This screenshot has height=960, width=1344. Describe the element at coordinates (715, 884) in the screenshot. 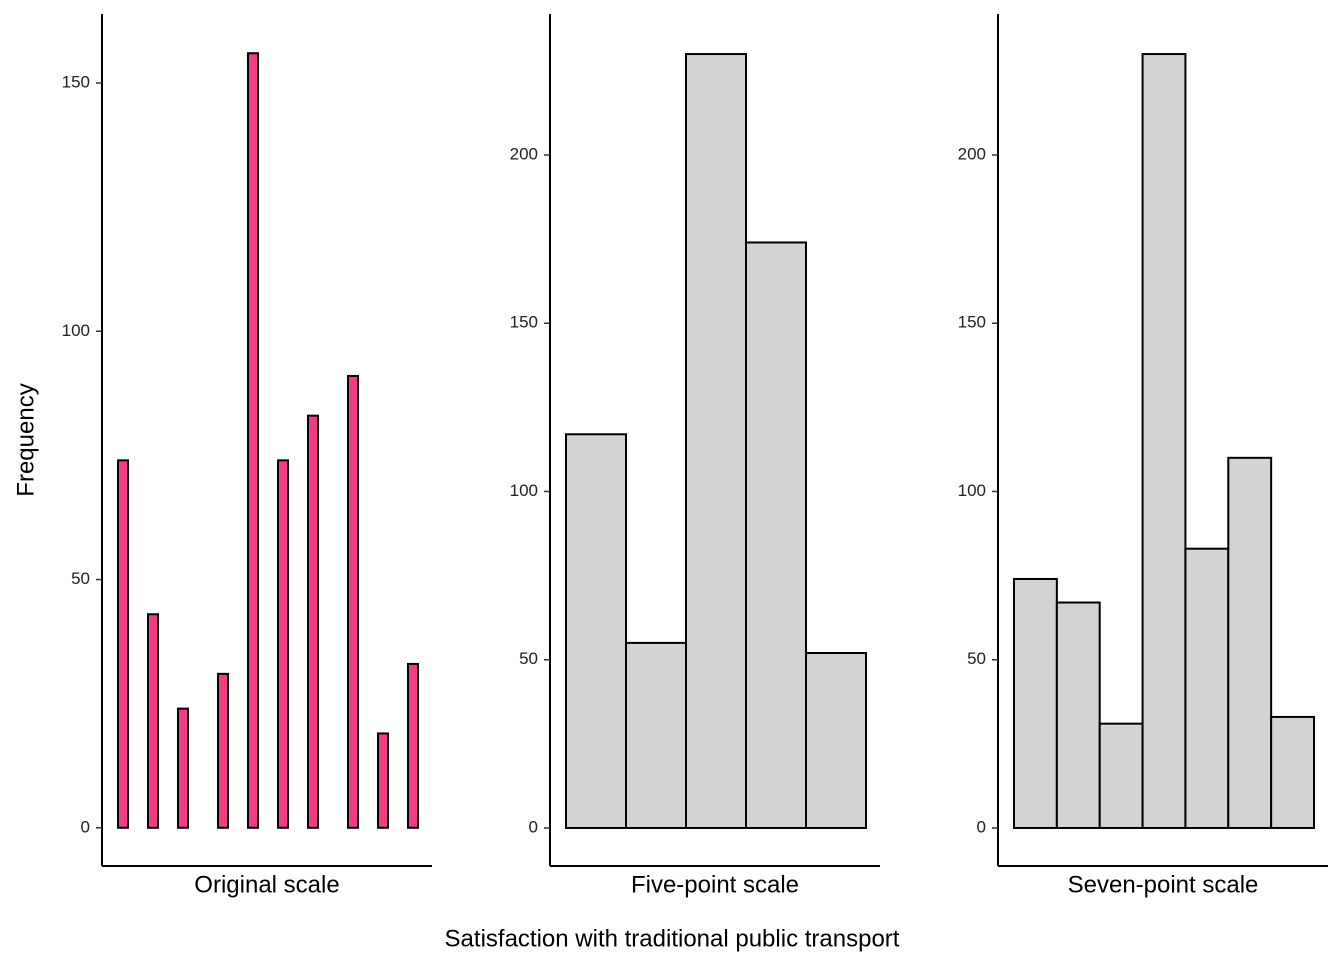

I see `panel-label: Five-point scale` at that location.